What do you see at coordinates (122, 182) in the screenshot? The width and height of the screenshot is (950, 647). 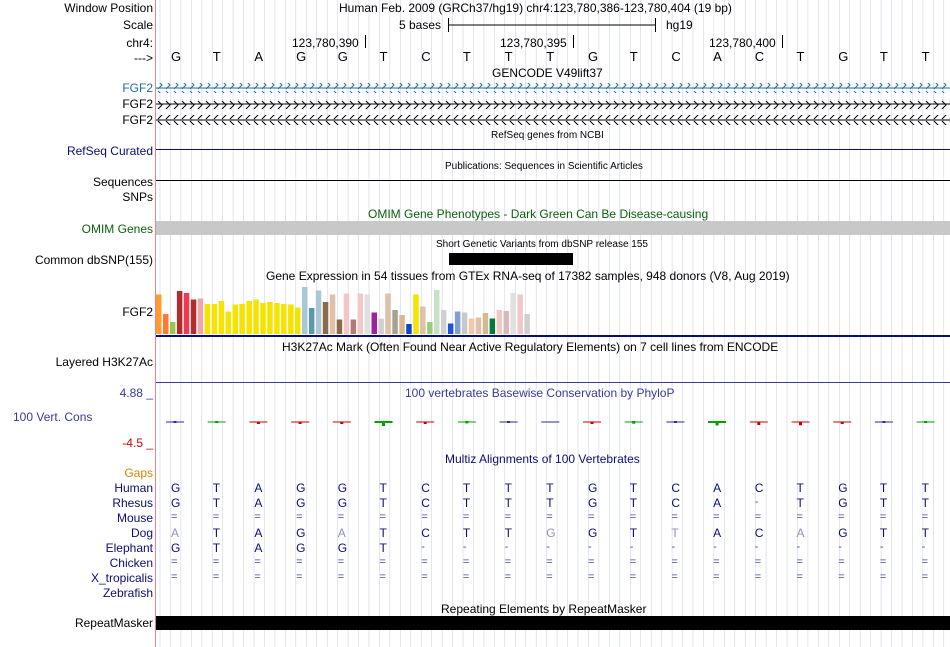 I see `publications-label-sequences: Sequences` at bounding box center [122, 182].